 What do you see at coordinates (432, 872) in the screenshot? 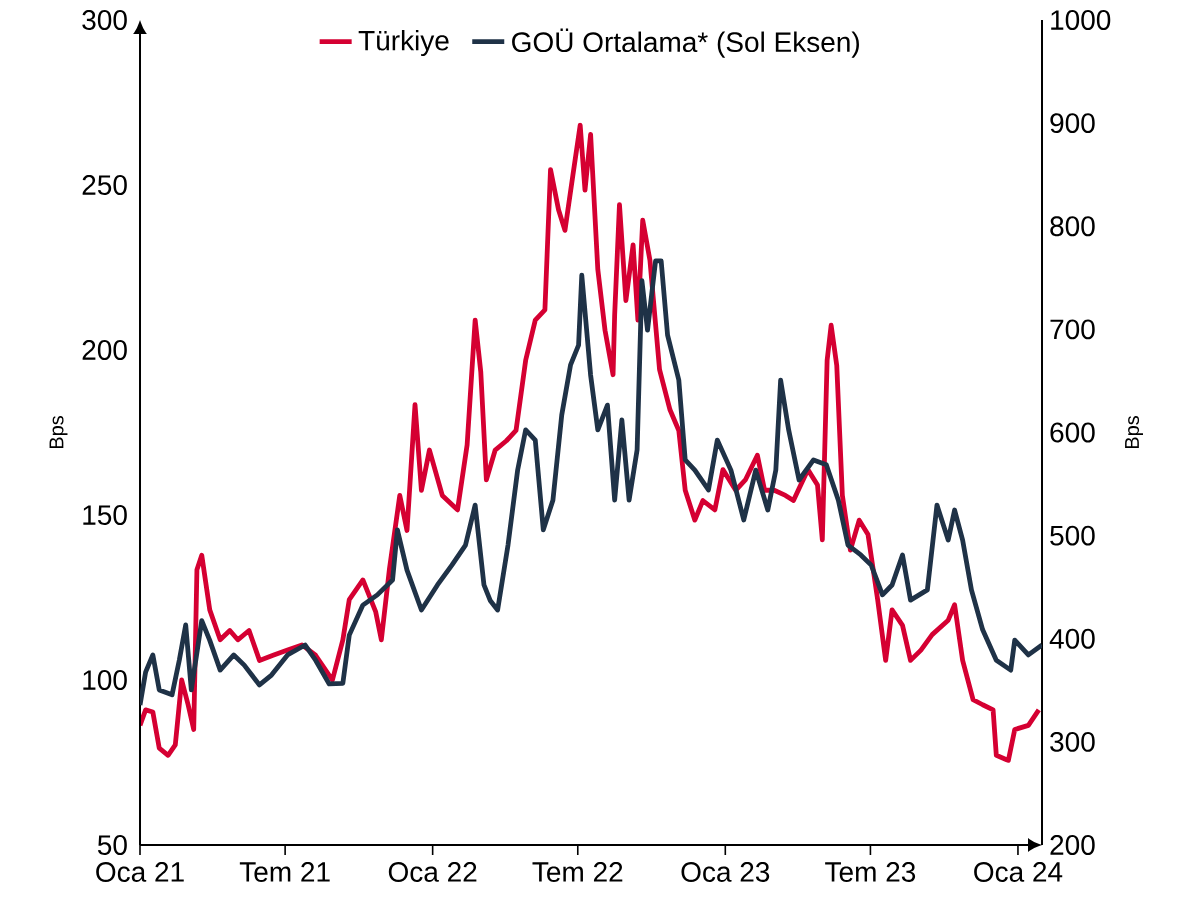
I see `x-tick-label: Oca 22` at bounding box center [432, 872].